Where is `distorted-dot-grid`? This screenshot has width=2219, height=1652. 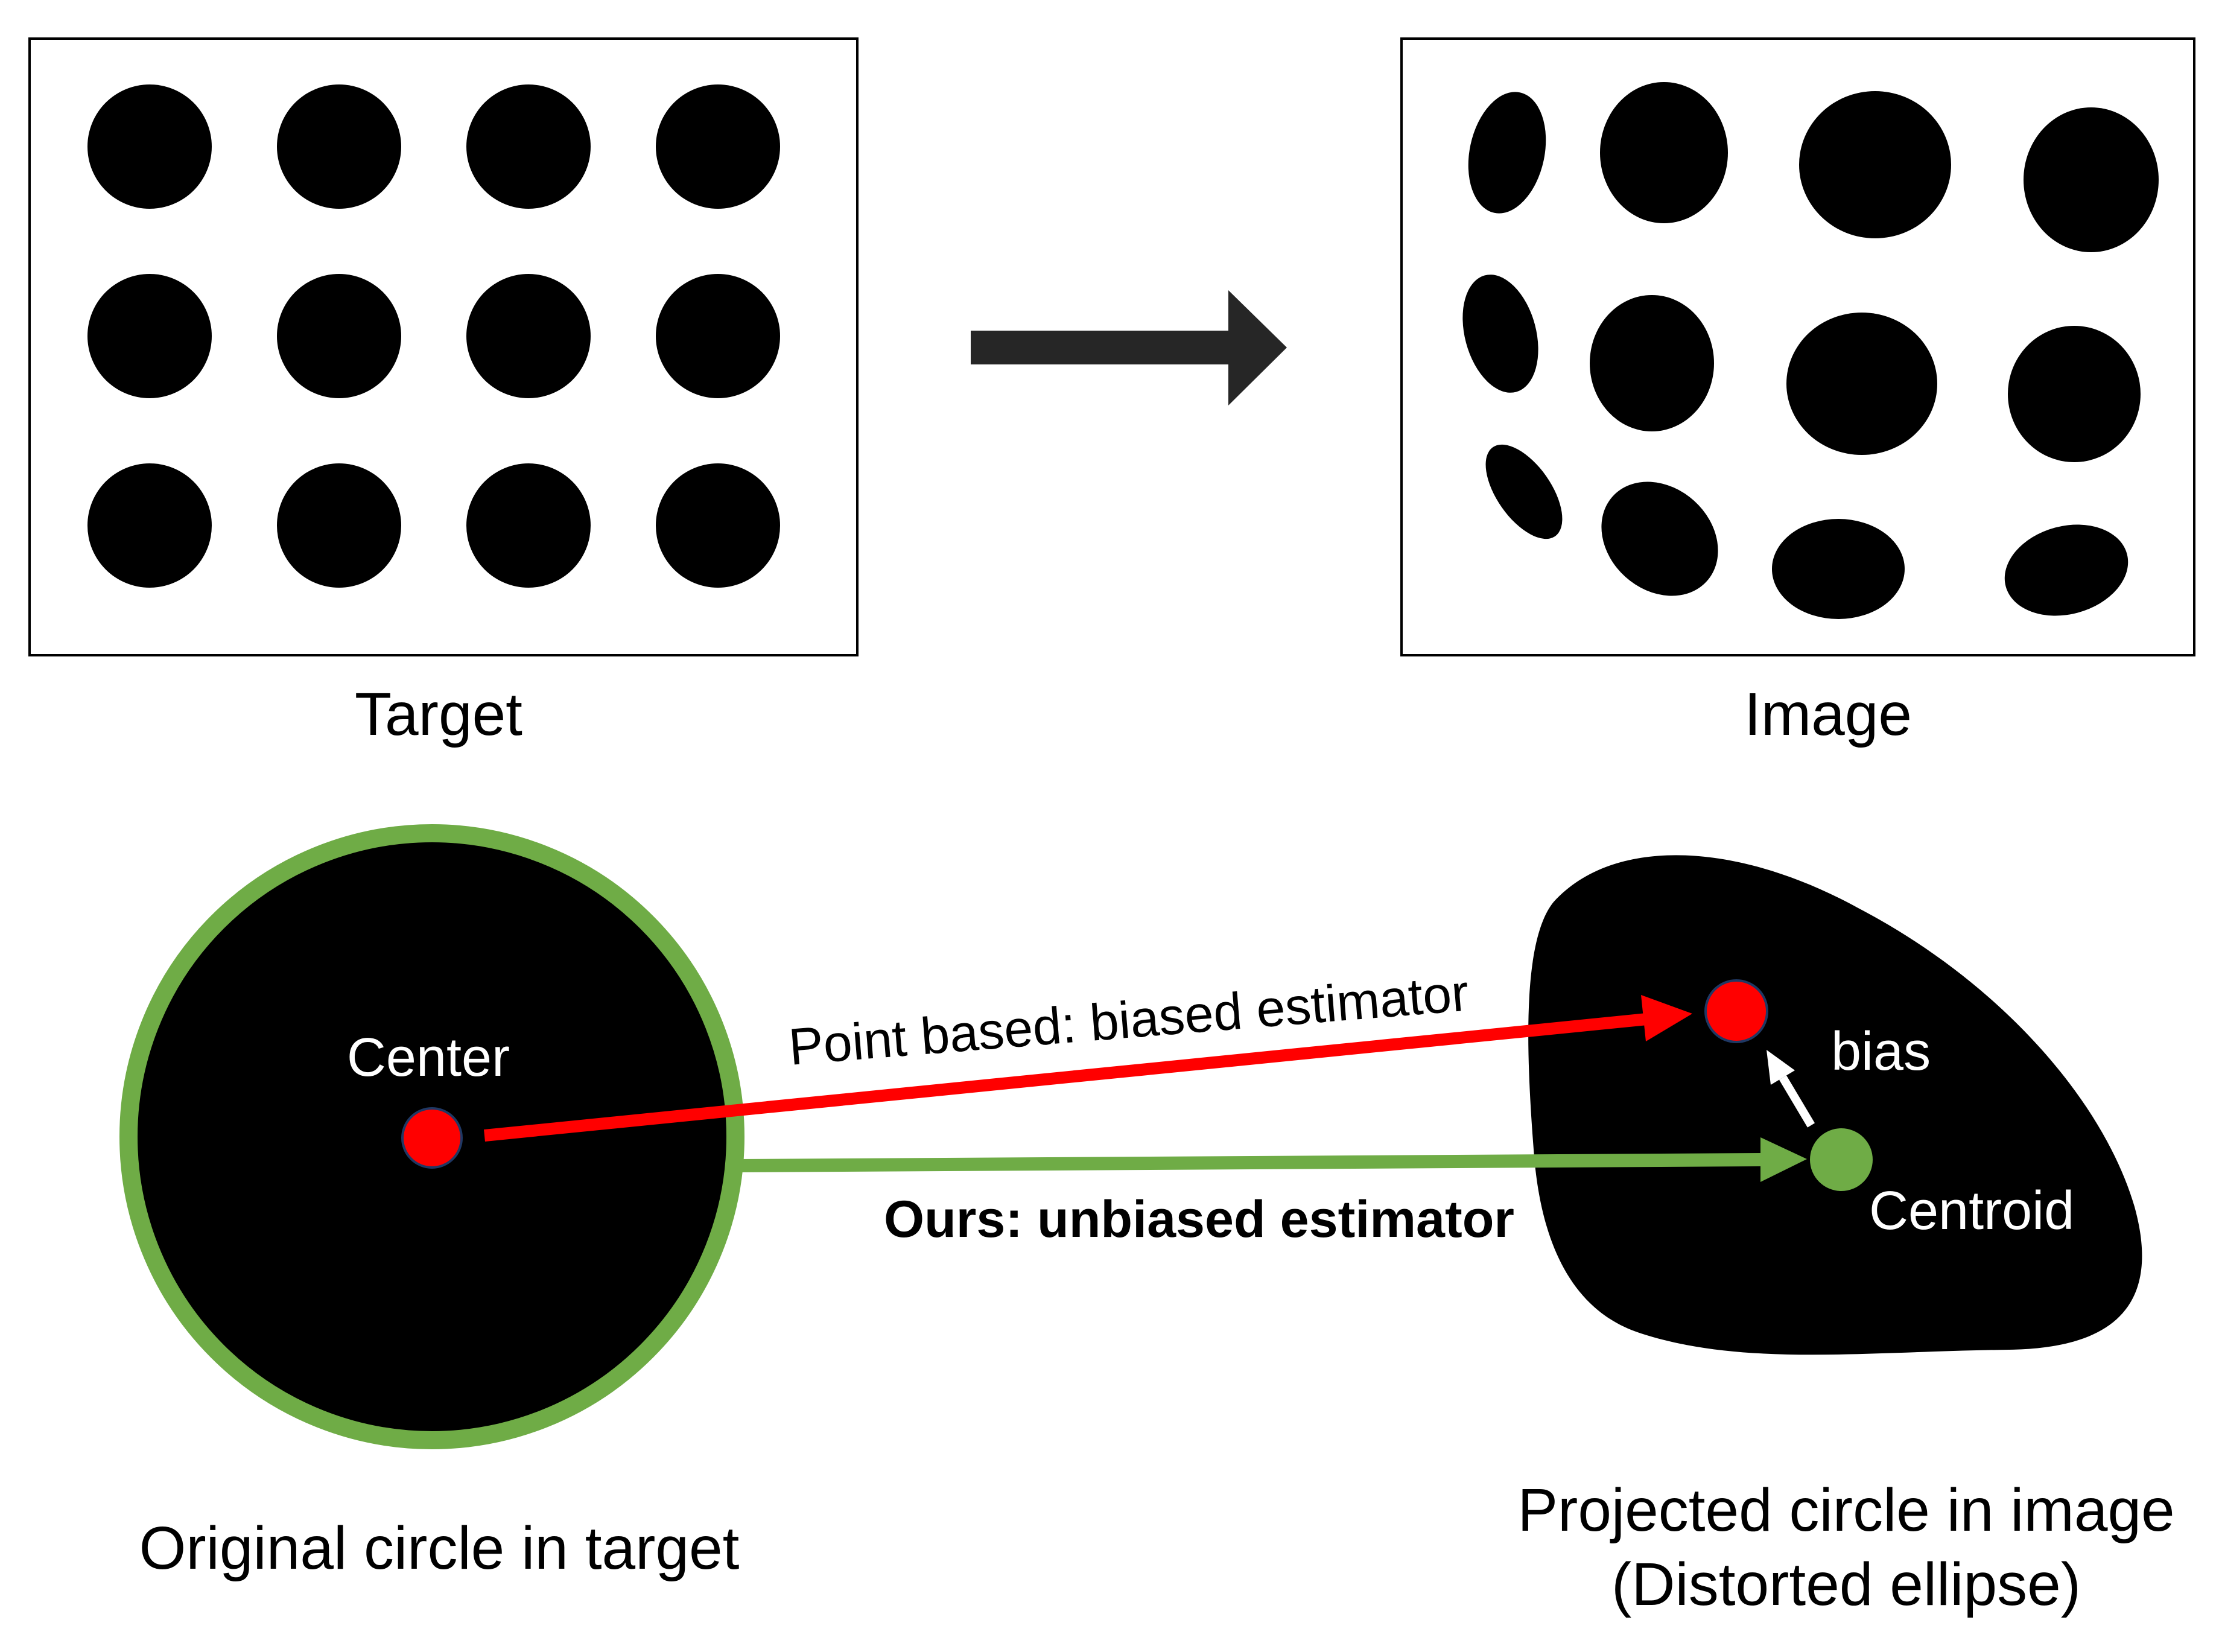 distorted-dot-grid is located at coordinates (1811, 350).